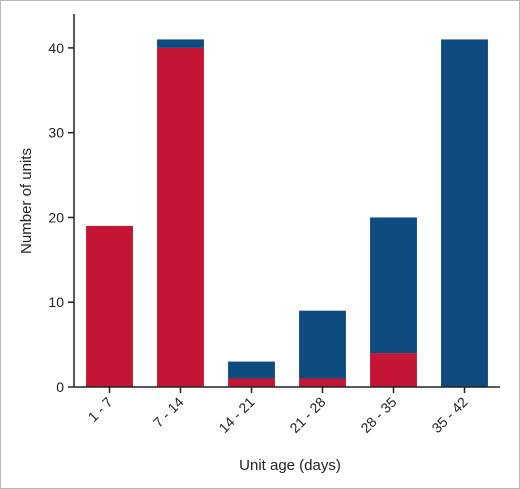 The image size is (520, 489). I want to click on y-tick-label: 20, so click(56, 217).